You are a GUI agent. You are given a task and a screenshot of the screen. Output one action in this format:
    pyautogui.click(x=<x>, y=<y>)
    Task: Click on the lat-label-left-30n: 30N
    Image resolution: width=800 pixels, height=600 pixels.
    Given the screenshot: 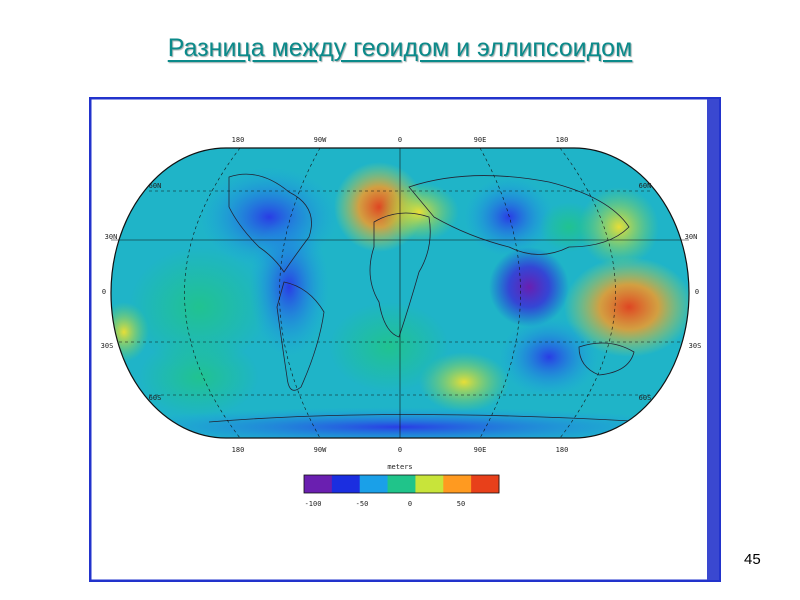 What is the action you would take?
    pyautogui.click(x=111, y=237)
    